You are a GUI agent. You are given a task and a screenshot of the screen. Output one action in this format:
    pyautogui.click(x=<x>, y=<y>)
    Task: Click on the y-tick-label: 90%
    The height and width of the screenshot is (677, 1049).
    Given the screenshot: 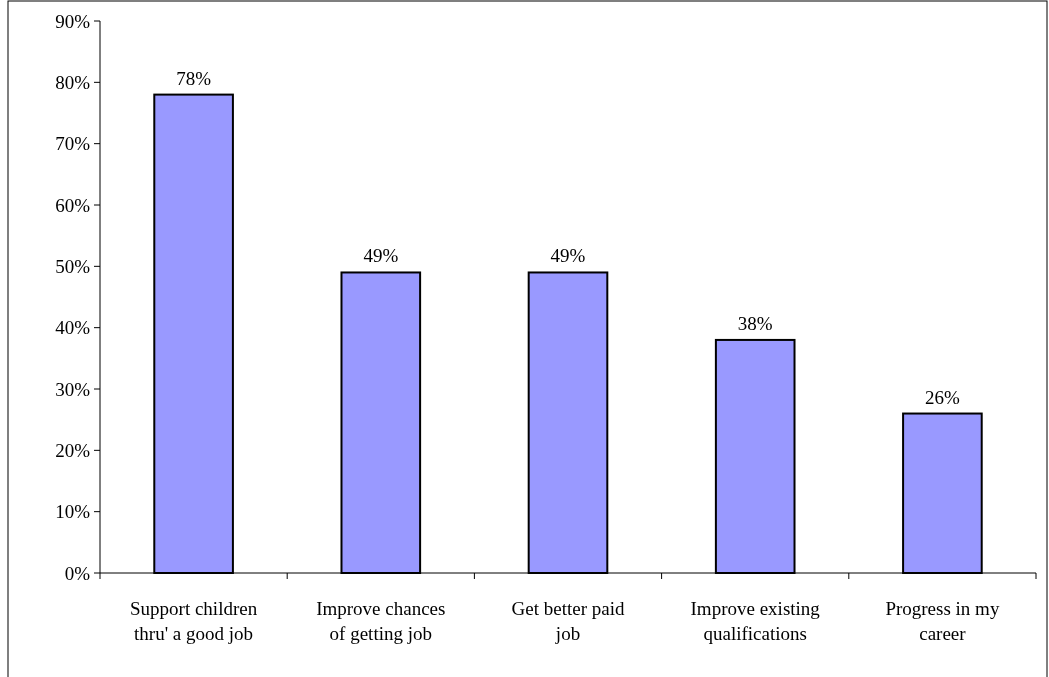 What is the action you would take?
    pyautogui.click(x=73, y=21)
    